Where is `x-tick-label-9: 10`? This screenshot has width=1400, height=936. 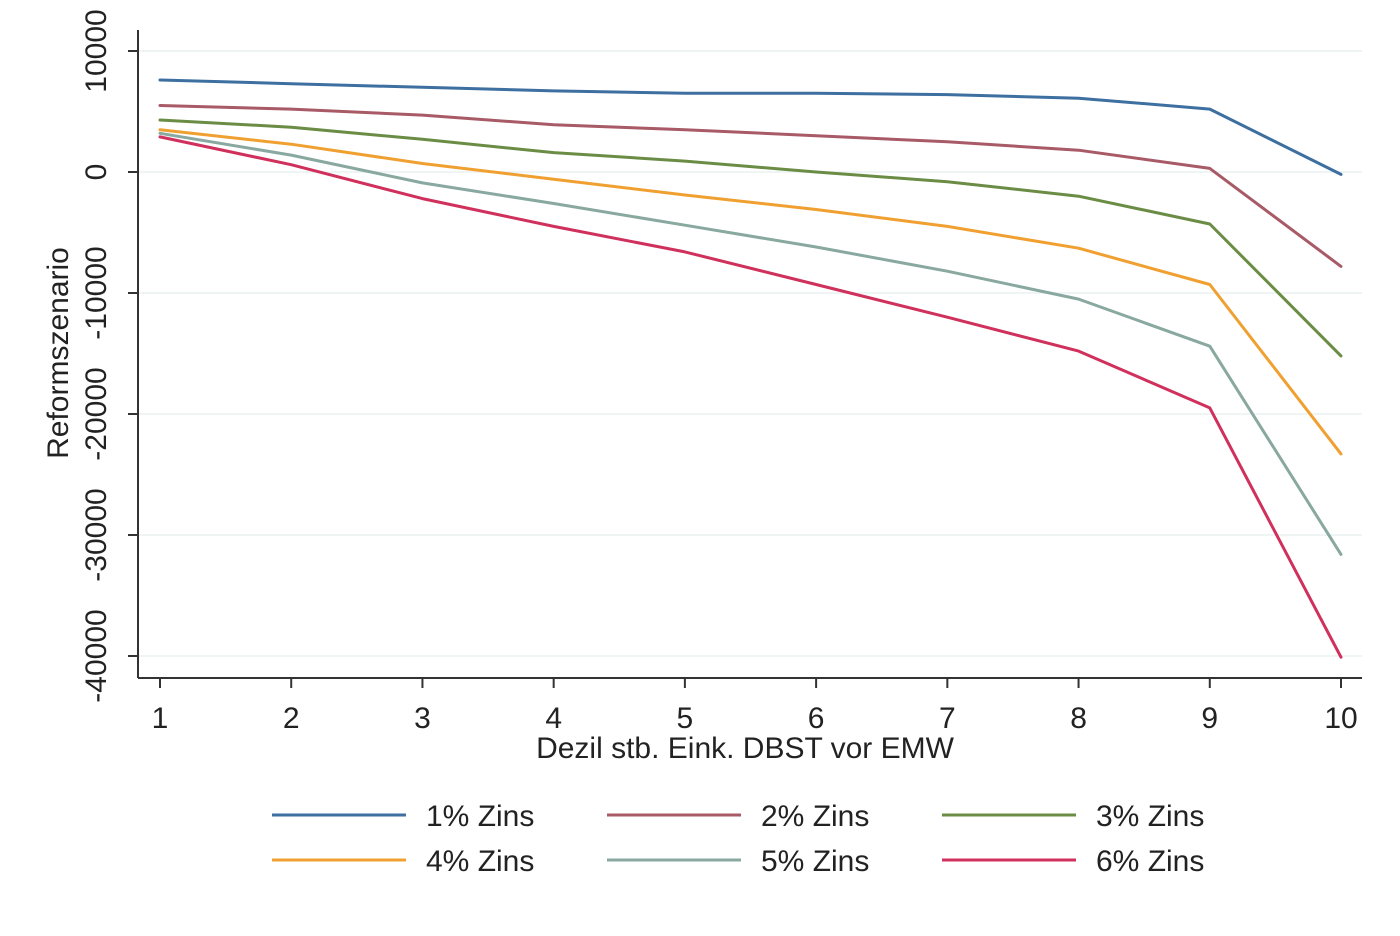
x-tick-label-9: 10 is located at coordinates (1340, 718).